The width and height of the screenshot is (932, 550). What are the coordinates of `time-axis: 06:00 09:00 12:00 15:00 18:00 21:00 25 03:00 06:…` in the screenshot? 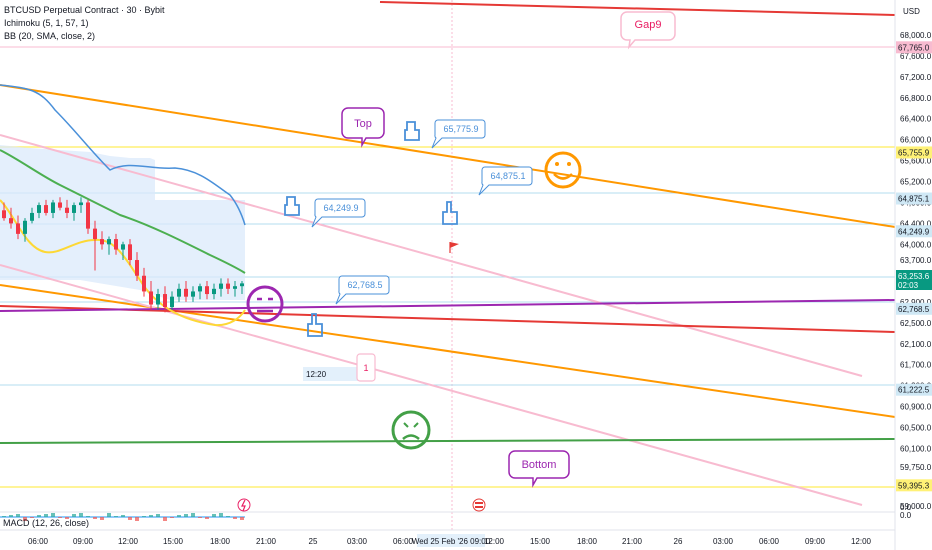 It's located at (450, 541).